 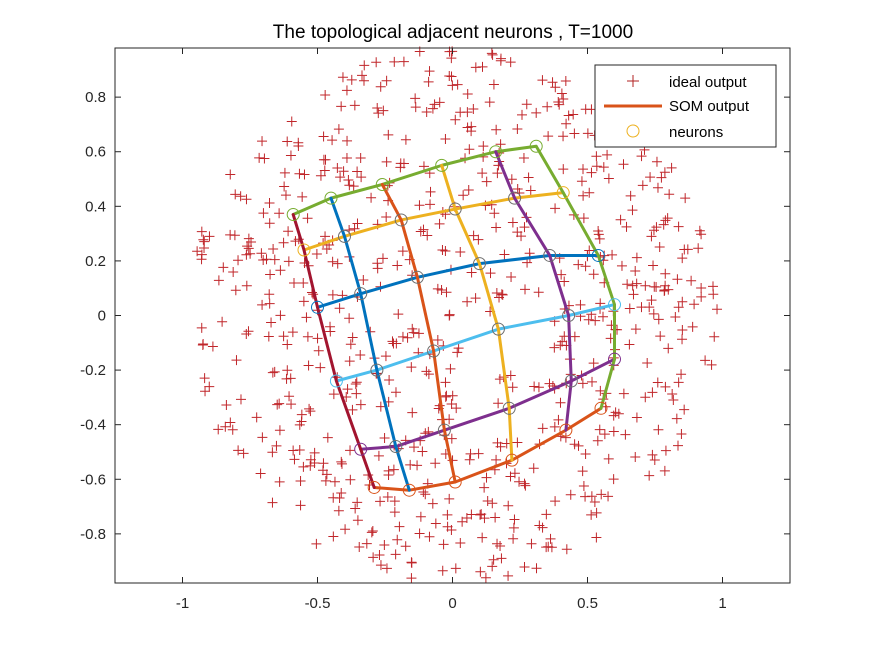 I want to click on som-row-line, so click(x=475, y=343).